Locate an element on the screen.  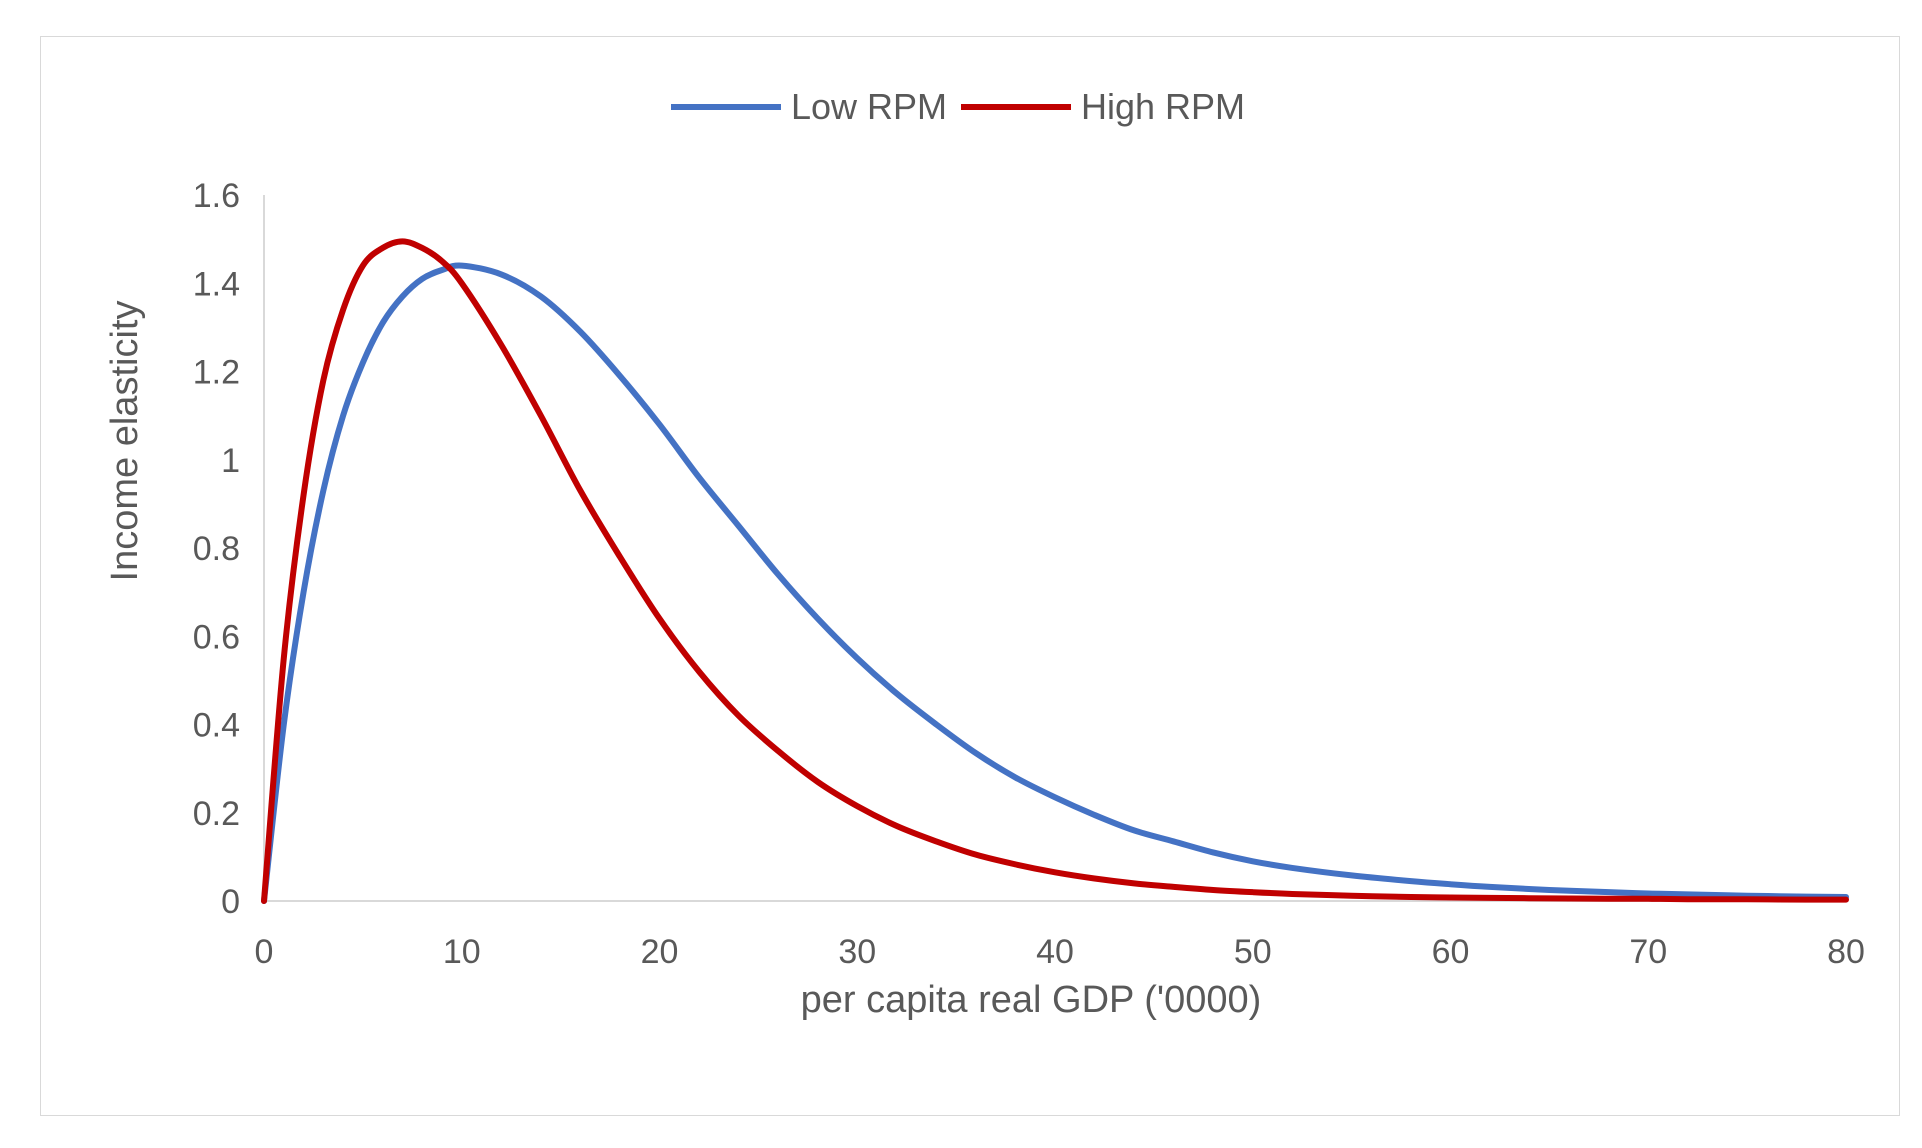
x-tick-label: 10 is located at coordinates (462, 952).